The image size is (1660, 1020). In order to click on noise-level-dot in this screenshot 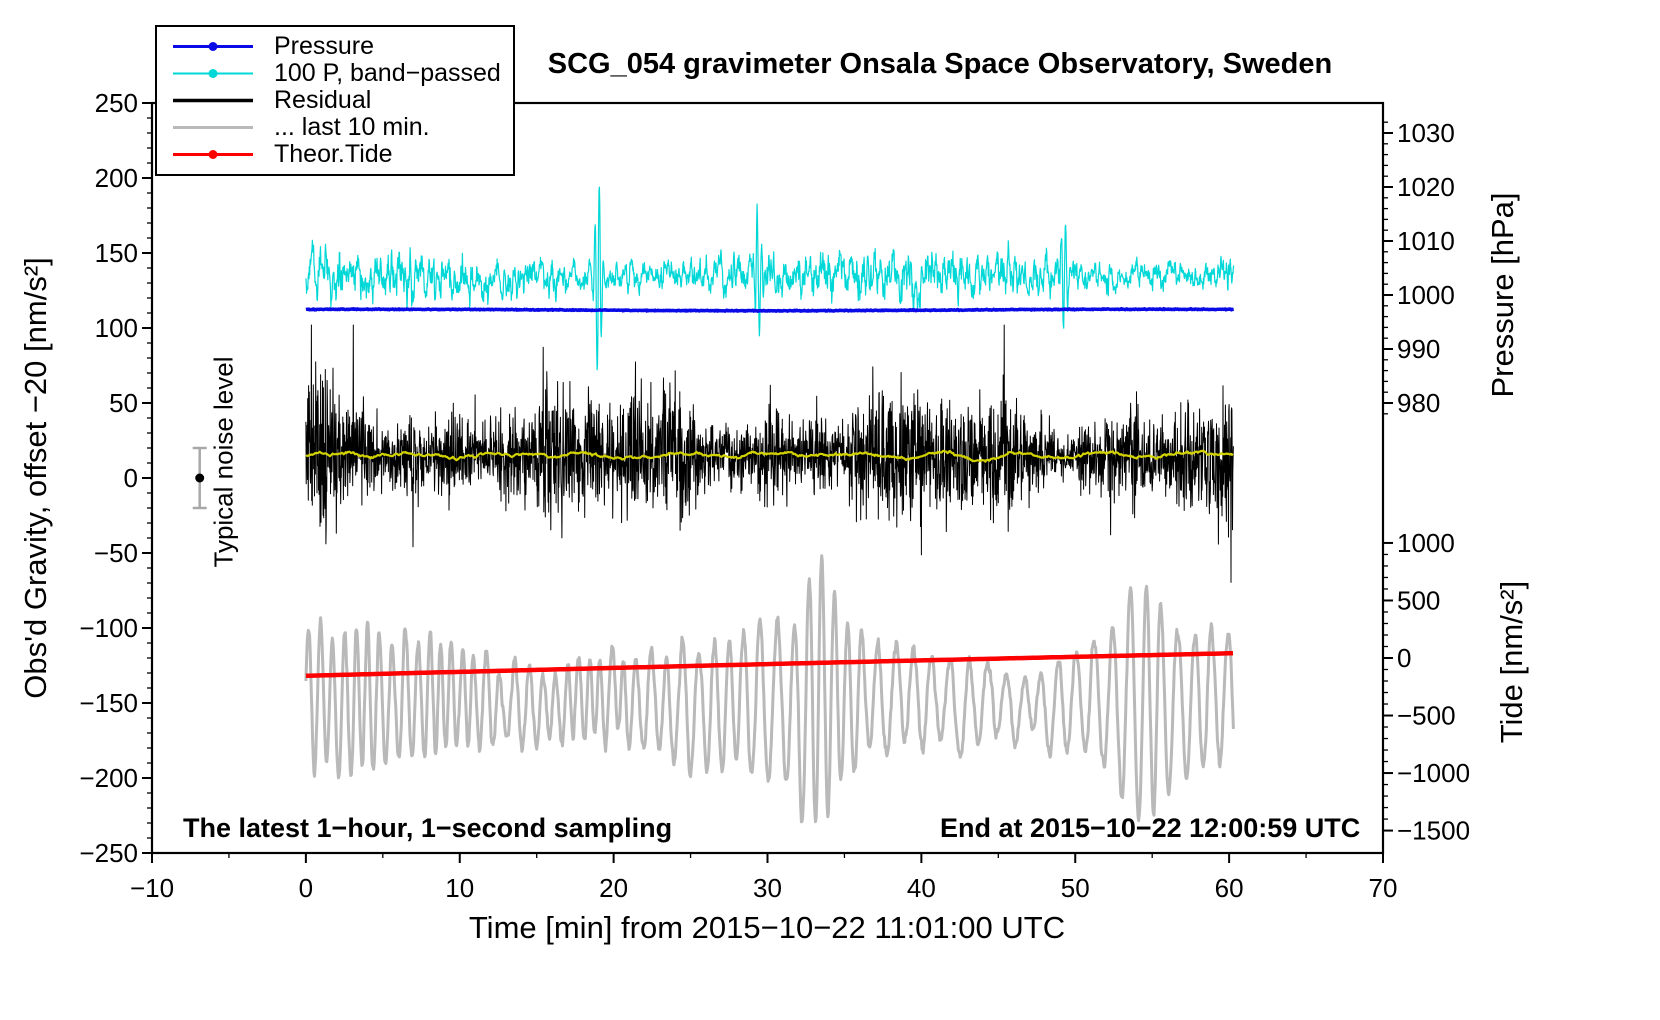, I will do `click(200, 478)`.